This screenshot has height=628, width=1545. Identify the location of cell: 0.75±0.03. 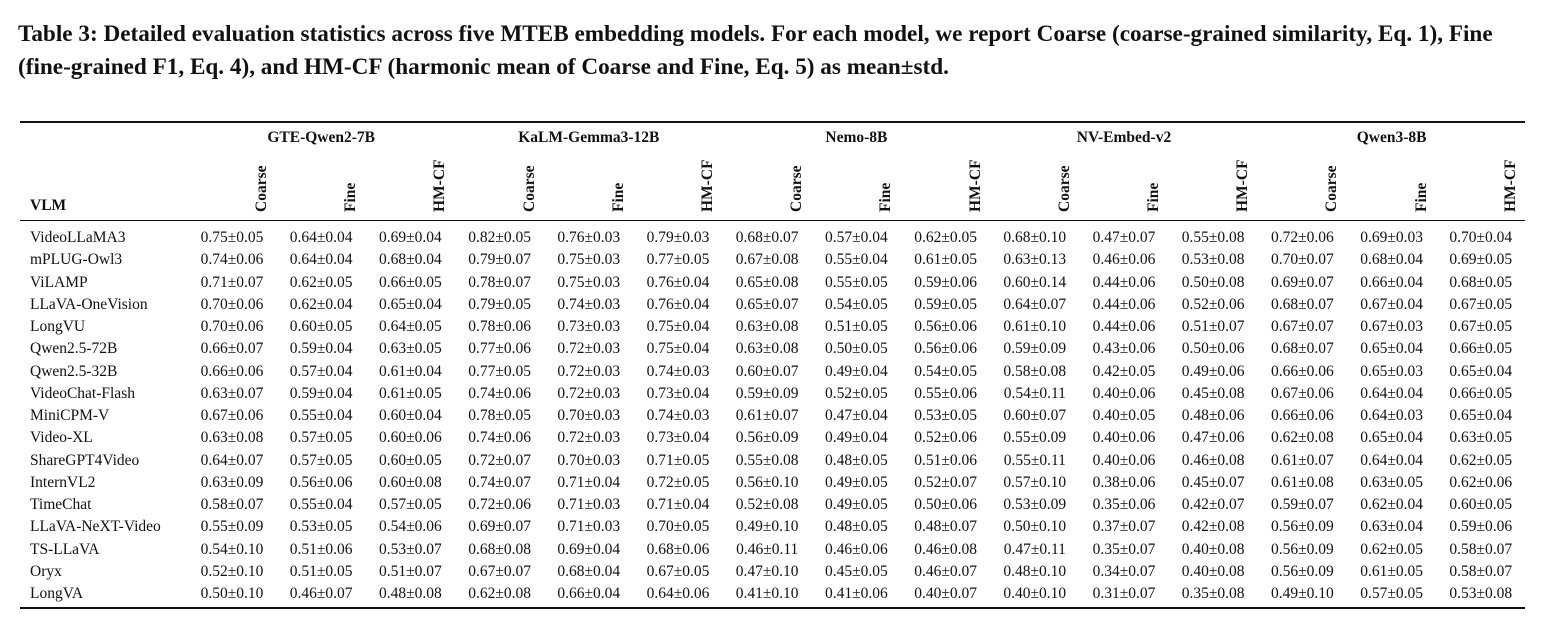
(589, 282).